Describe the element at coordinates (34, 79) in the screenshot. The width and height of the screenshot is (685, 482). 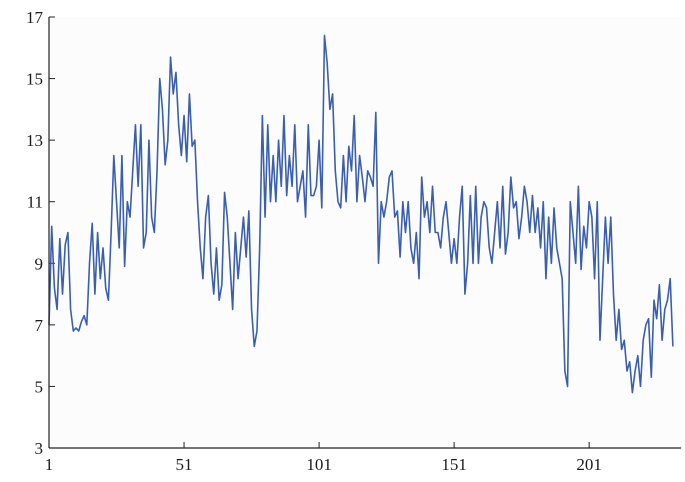
I see `y-tick-label: 15` at that location.